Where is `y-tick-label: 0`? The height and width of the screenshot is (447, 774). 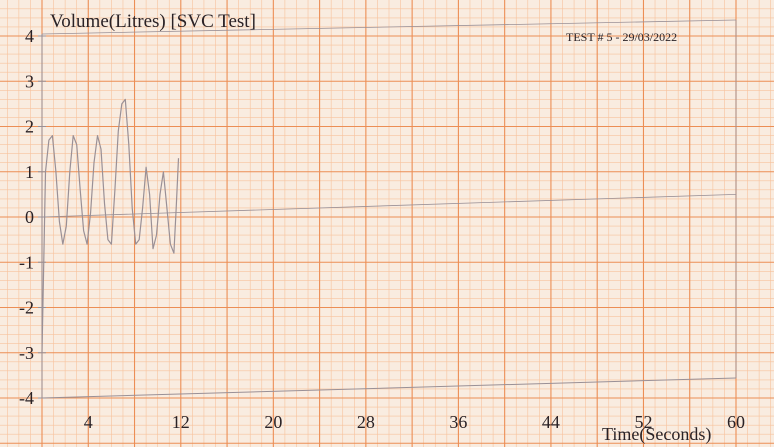
y-tick-label: 0 is located at coordinates (29, 217).